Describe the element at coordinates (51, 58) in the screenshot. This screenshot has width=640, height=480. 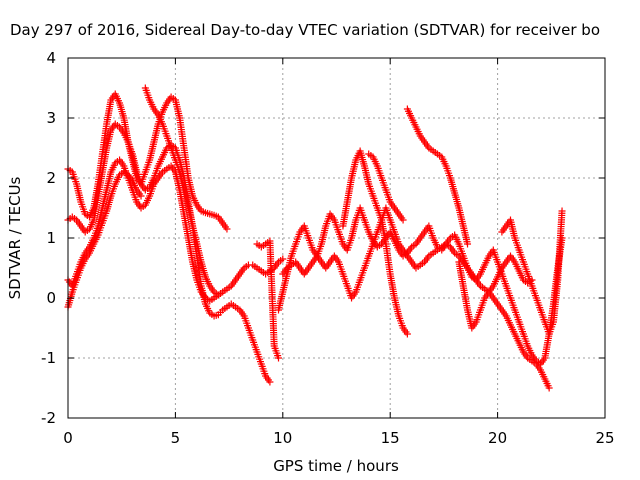
I see `y-tick-label: 4` at that location.